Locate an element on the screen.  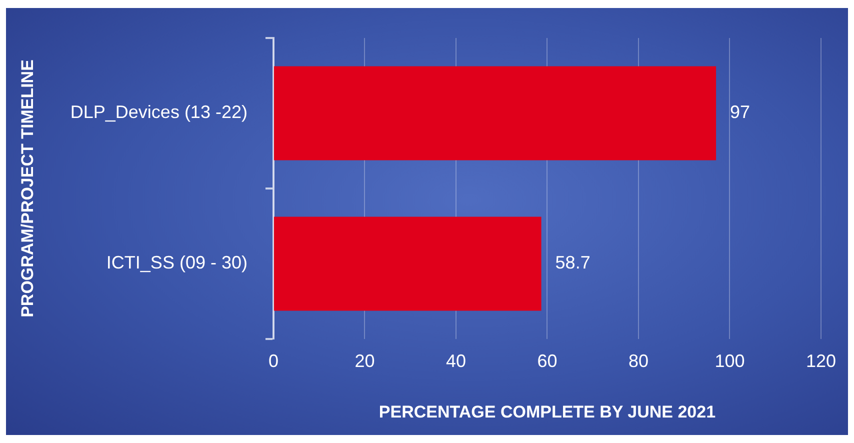
y-axis-title: PROGRAM/PROJECT TIMELINE is located at coordinates (27, 189).